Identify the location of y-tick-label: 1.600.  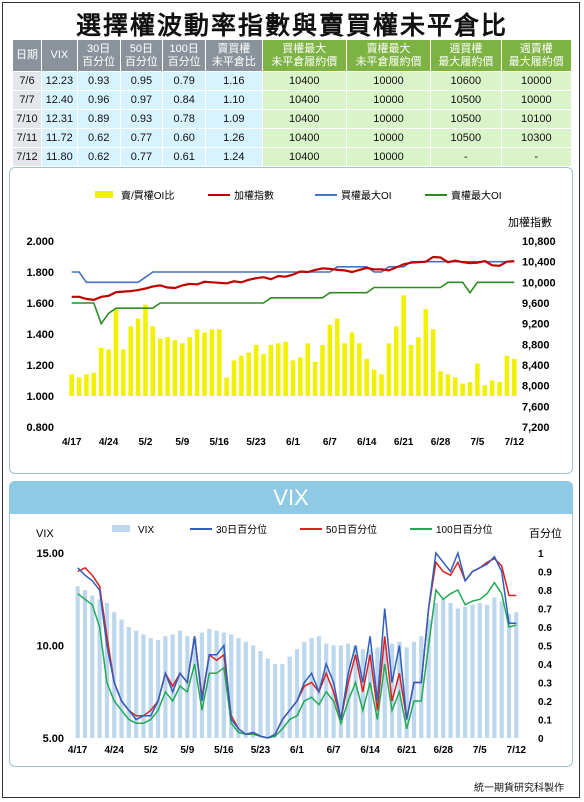
(40, 304).